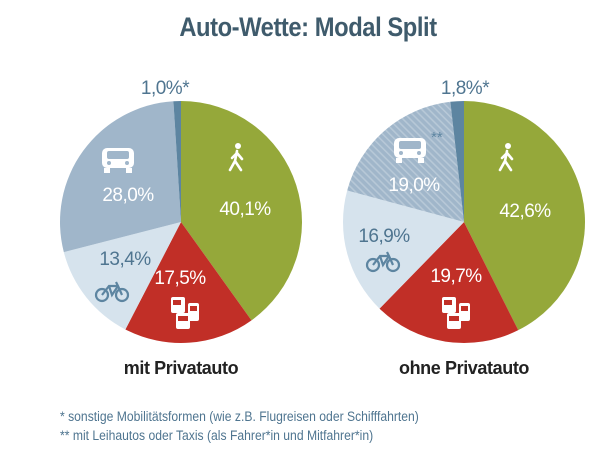 The image size is (616, 457). I want to click on slice-label: 28,0%, so click(128, 195).